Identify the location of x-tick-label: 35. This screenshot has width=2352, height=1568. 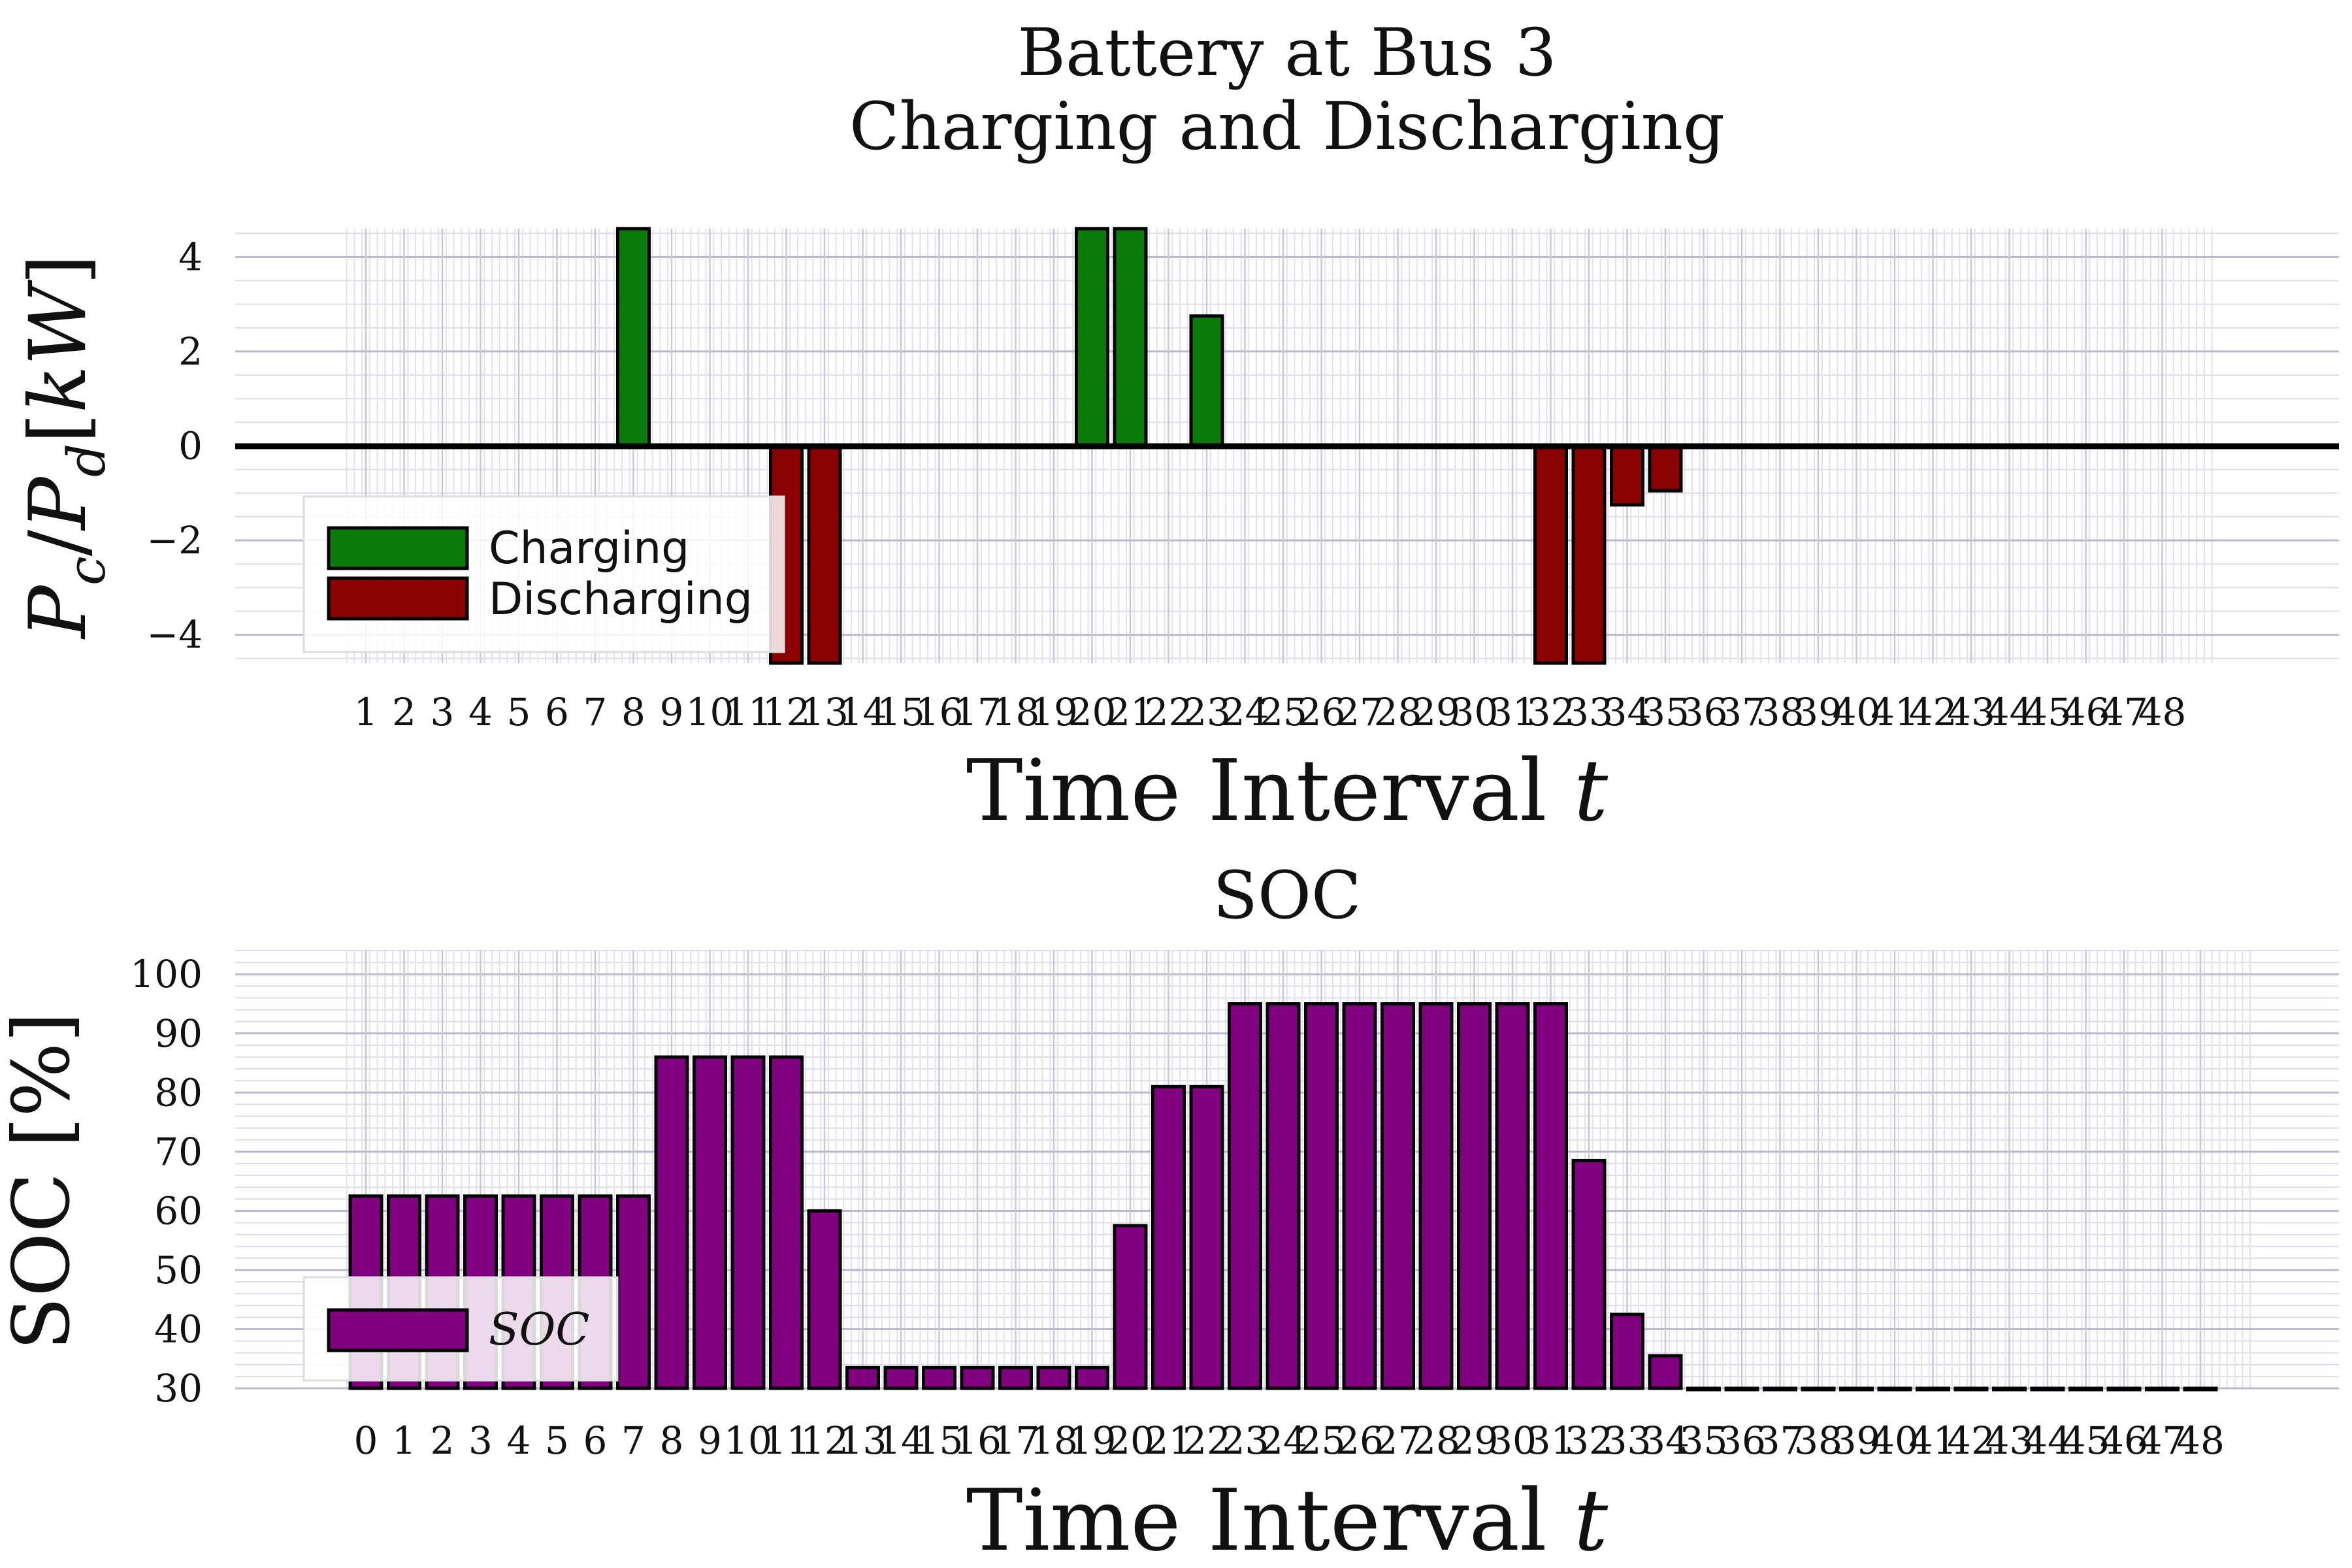
(1704, 1440).